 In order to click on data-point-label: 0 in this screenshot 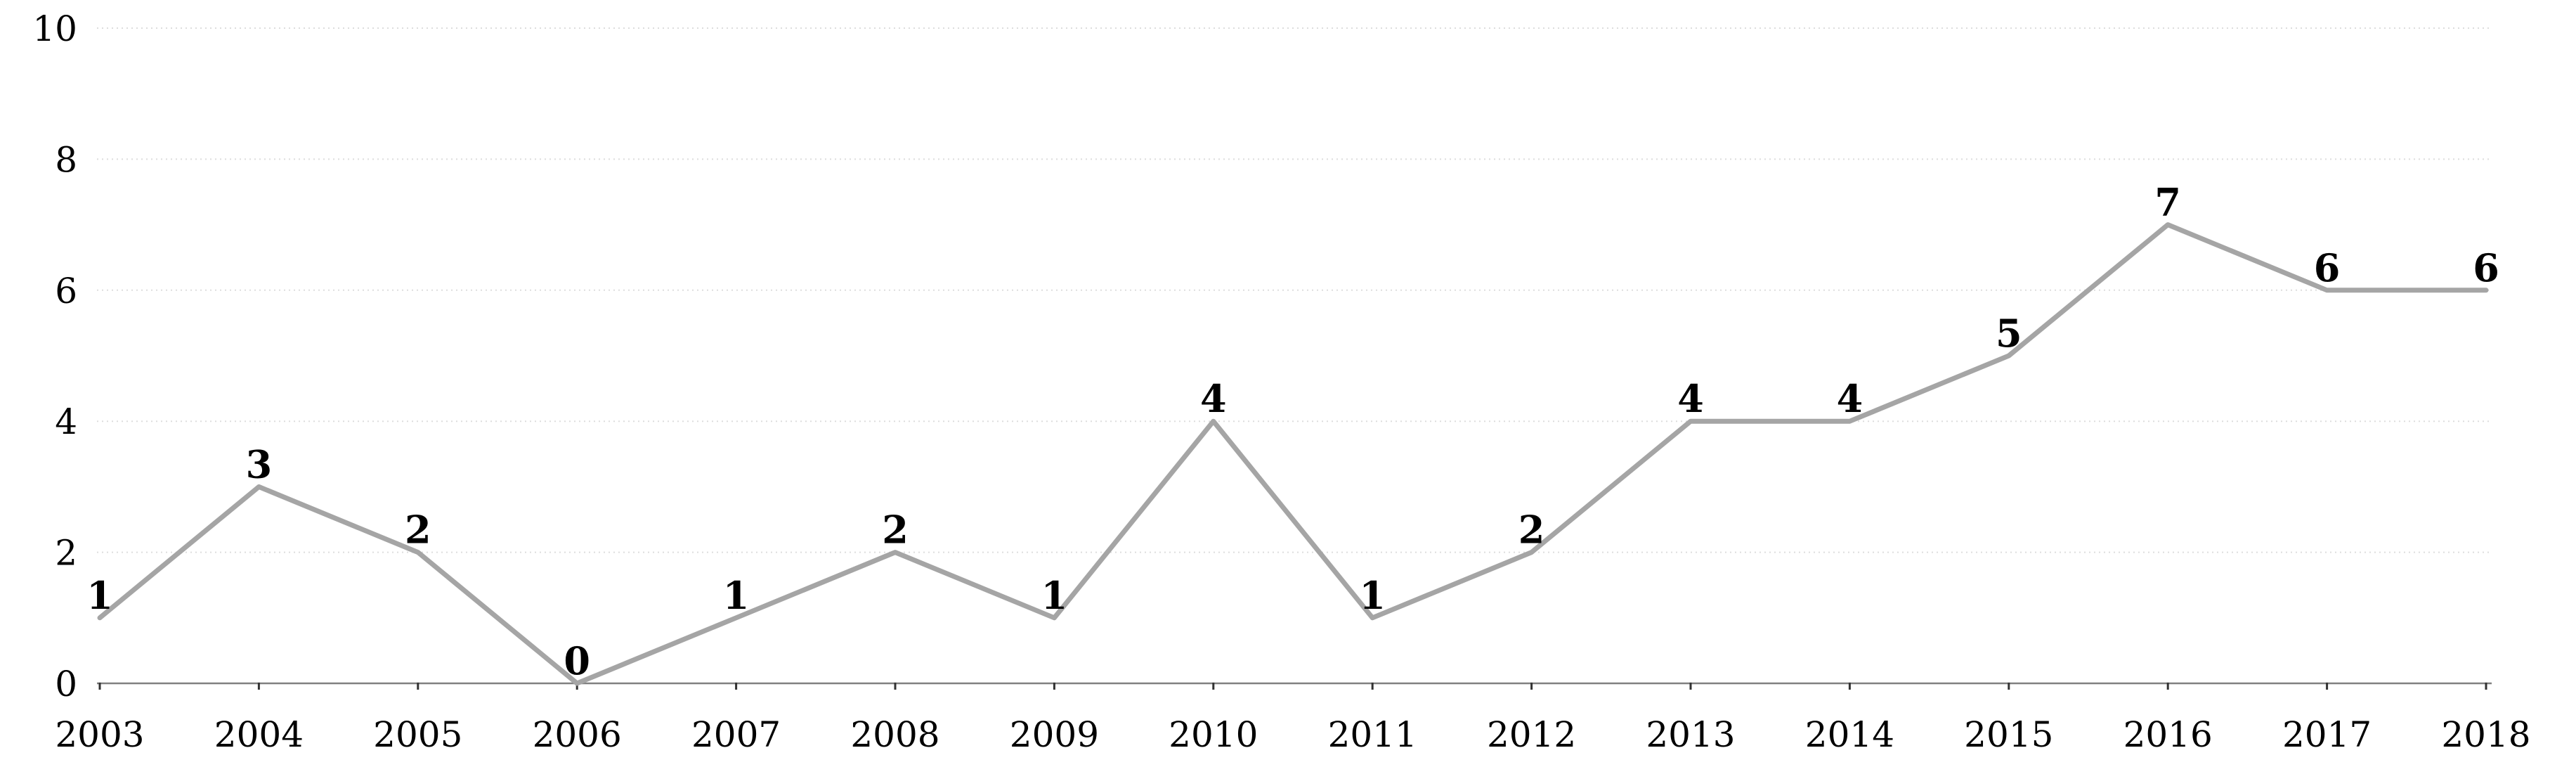, I will do `click(577, 660)`.